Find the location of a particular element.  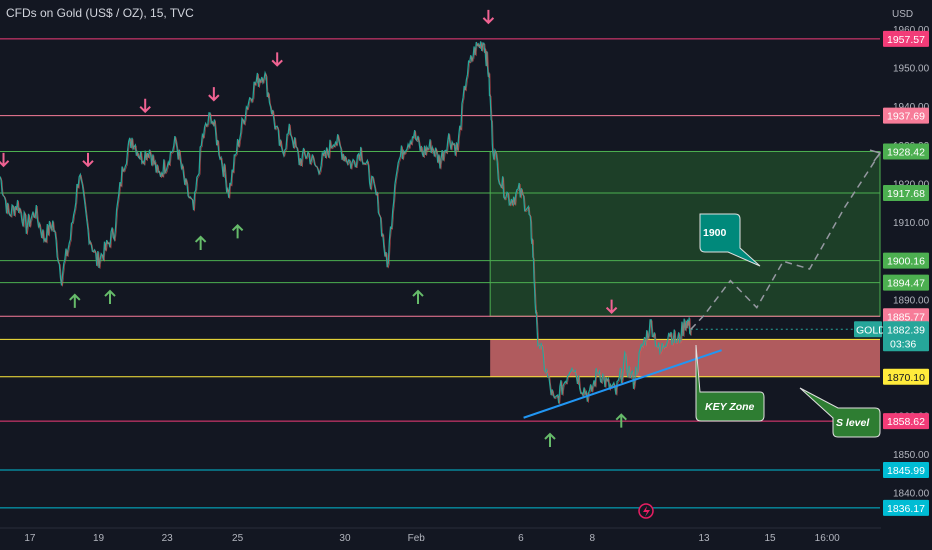

x-tick-label: 13 is located at coordinates (704, 538).